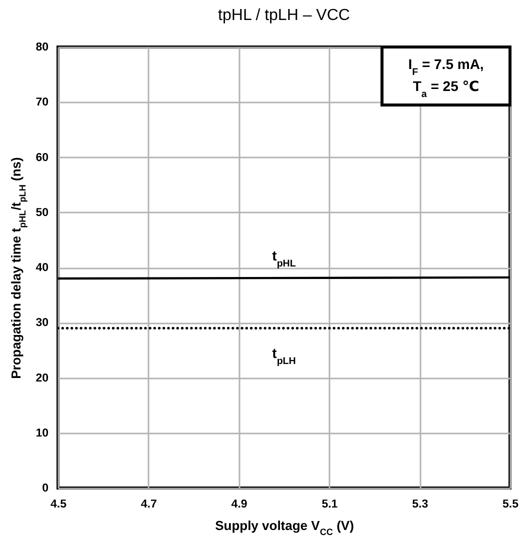  What do you see at coordinates (284, 259) in the screenshot?
I see `series-label: t$_{pHL}$` at bounding box center [284, 259].